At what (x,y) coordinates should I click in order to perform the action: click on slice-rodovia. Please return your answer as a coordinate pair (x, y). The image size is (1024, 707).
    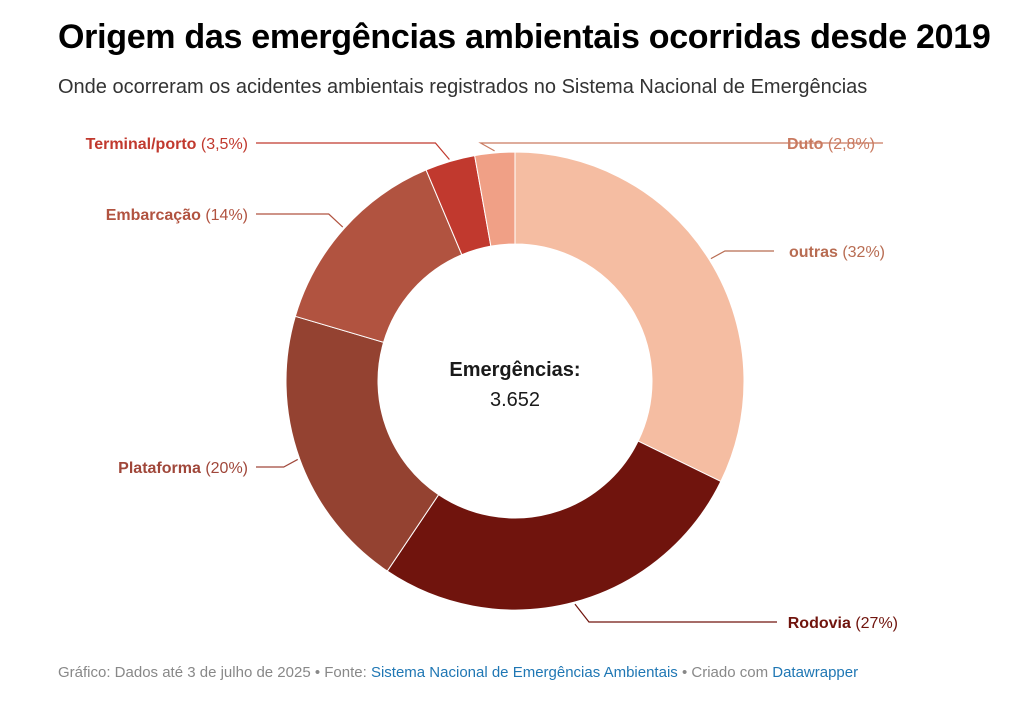
    Looking at the image, I should click on (554, 525).